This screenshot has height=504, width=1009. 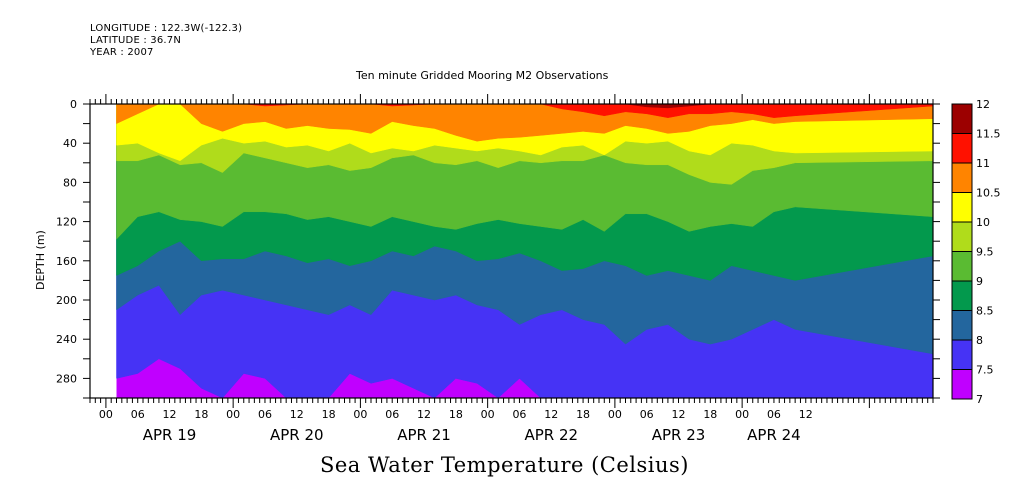 What do you see at coordinates (66, 222) in the screenshot?
I see `y-tick-label: 120` at bounding box center [66, 222].